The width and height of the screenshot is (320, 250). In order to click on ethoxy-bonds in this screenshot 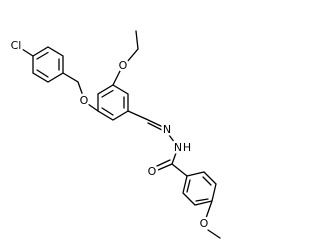, I will do `click(125, 58)`.